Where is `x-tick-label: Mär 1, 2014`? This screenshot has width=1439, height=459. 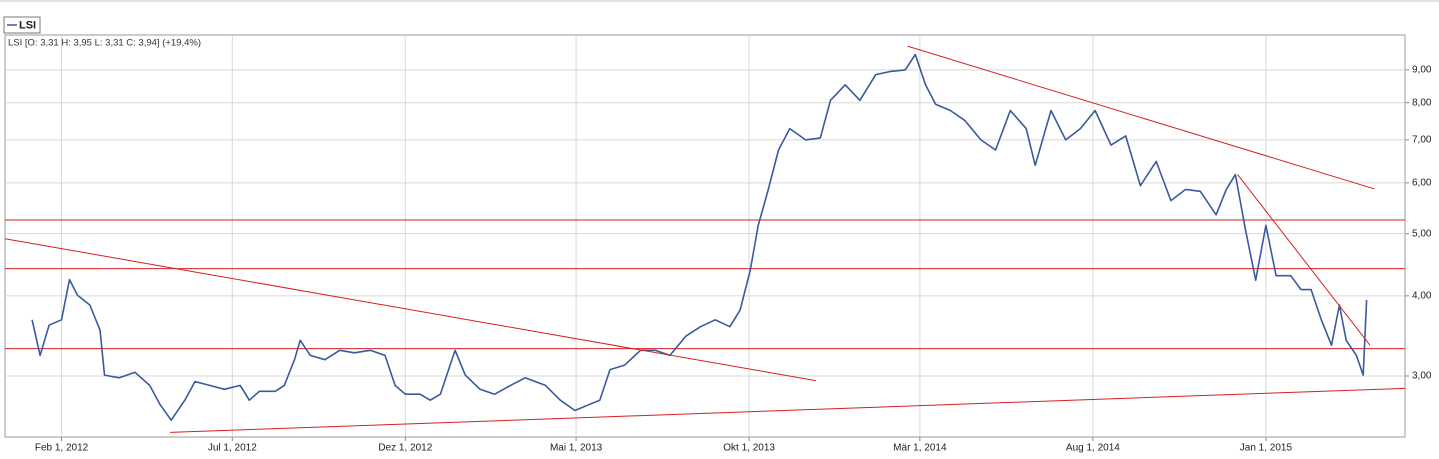
x-tick-label: Mär 1, 2014 is located at coordinates (920, 448).